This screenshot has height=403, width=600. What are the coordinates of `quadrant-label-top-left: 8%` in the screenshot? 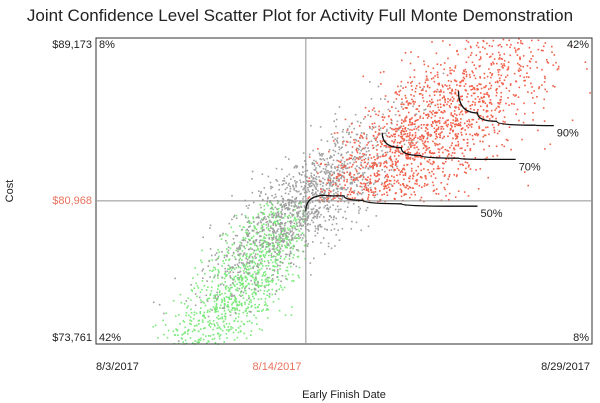 It's located at (107, 45).